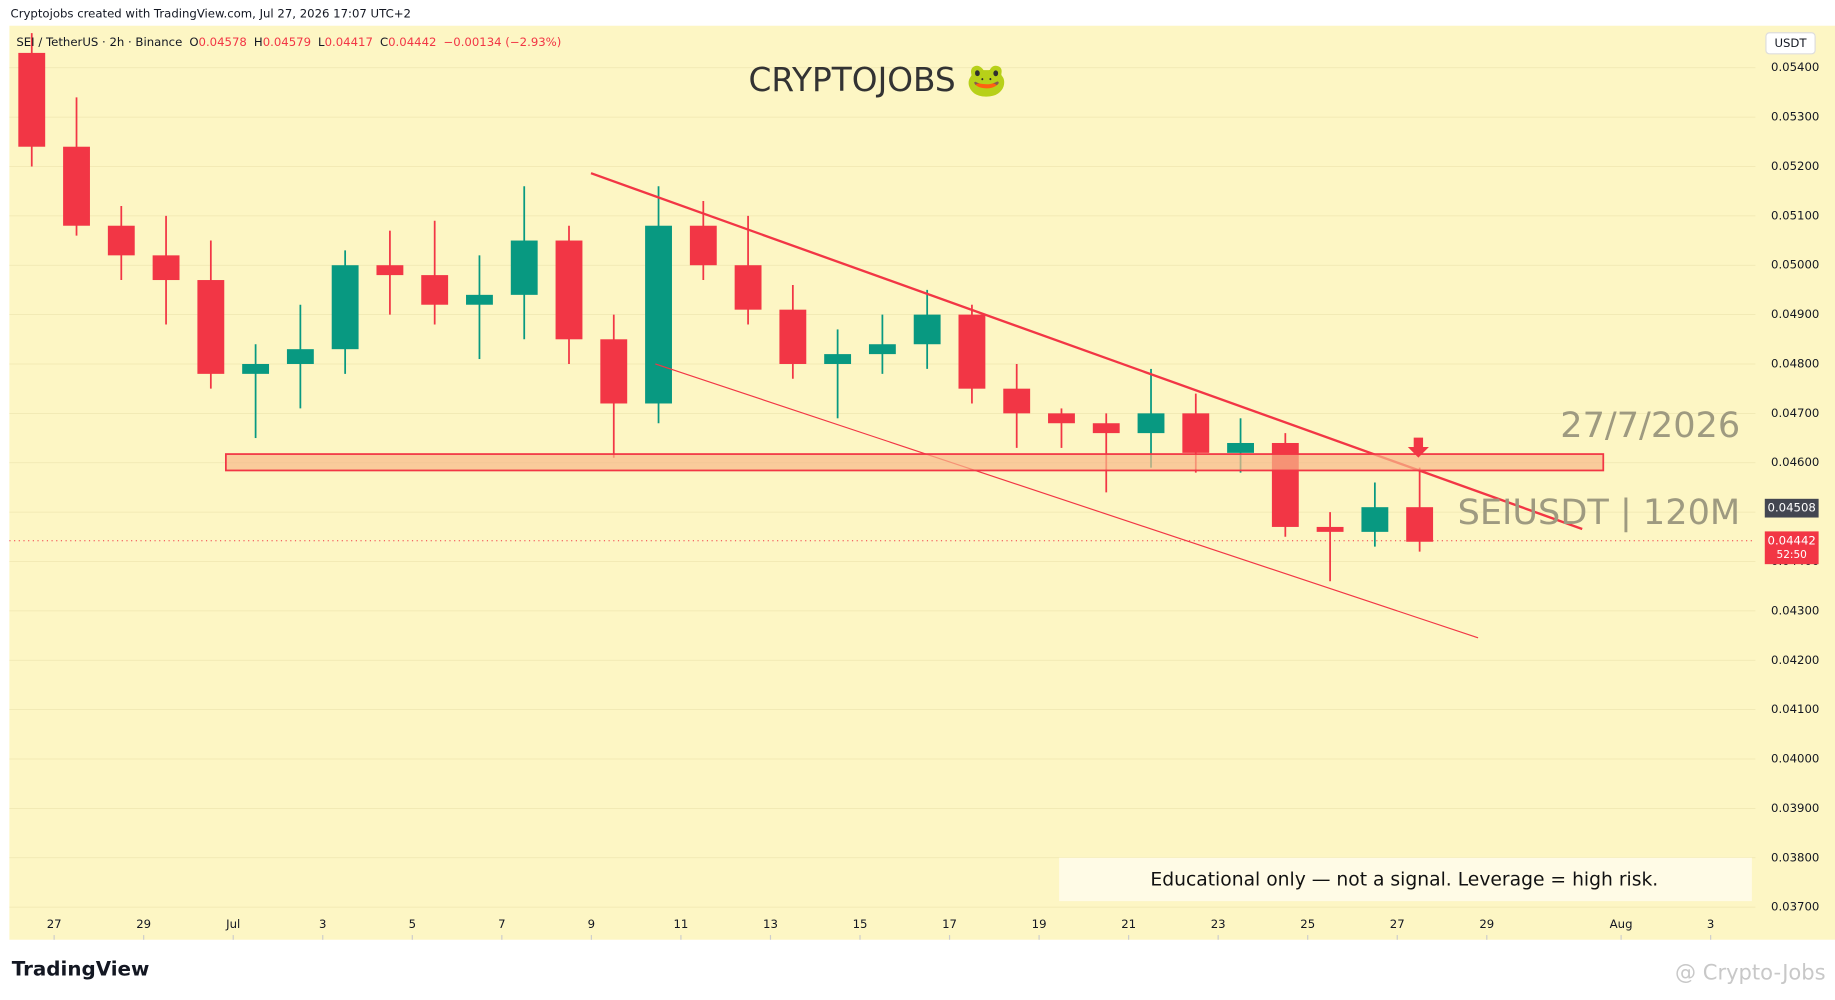 The image size is (1835, 1000). I want to click on open: 0.04578, so click(223, 42).